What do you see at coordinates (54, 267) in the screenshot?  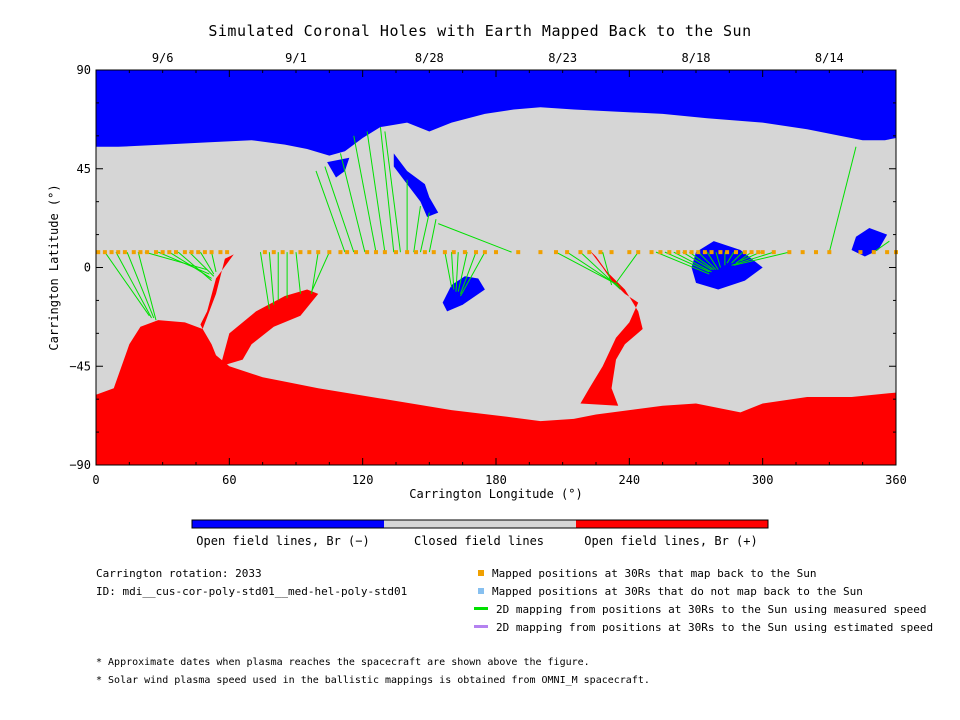 I see `y-axis-label: Carrington Latitude (°)` at bounding box center [54, 267].